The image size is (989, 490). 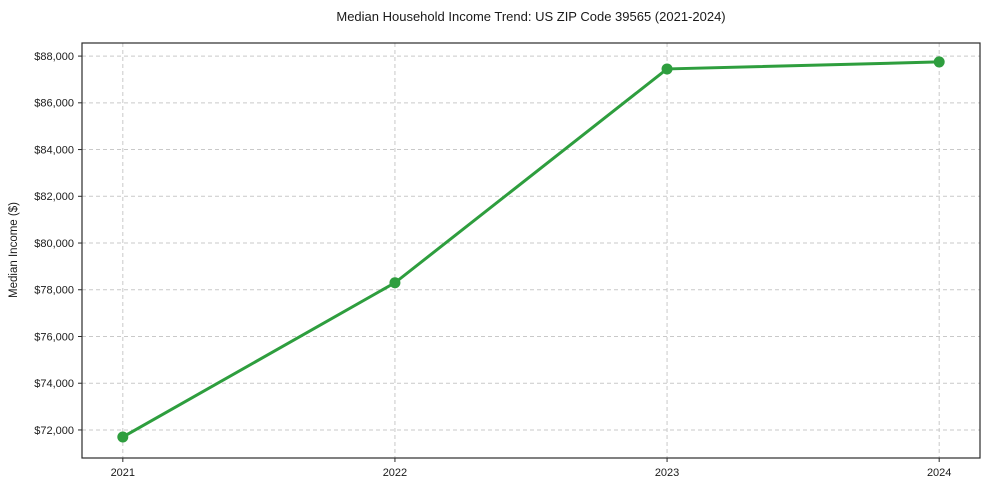 I want to click on x-tick-label: 2024, so click(x=939, y=473).